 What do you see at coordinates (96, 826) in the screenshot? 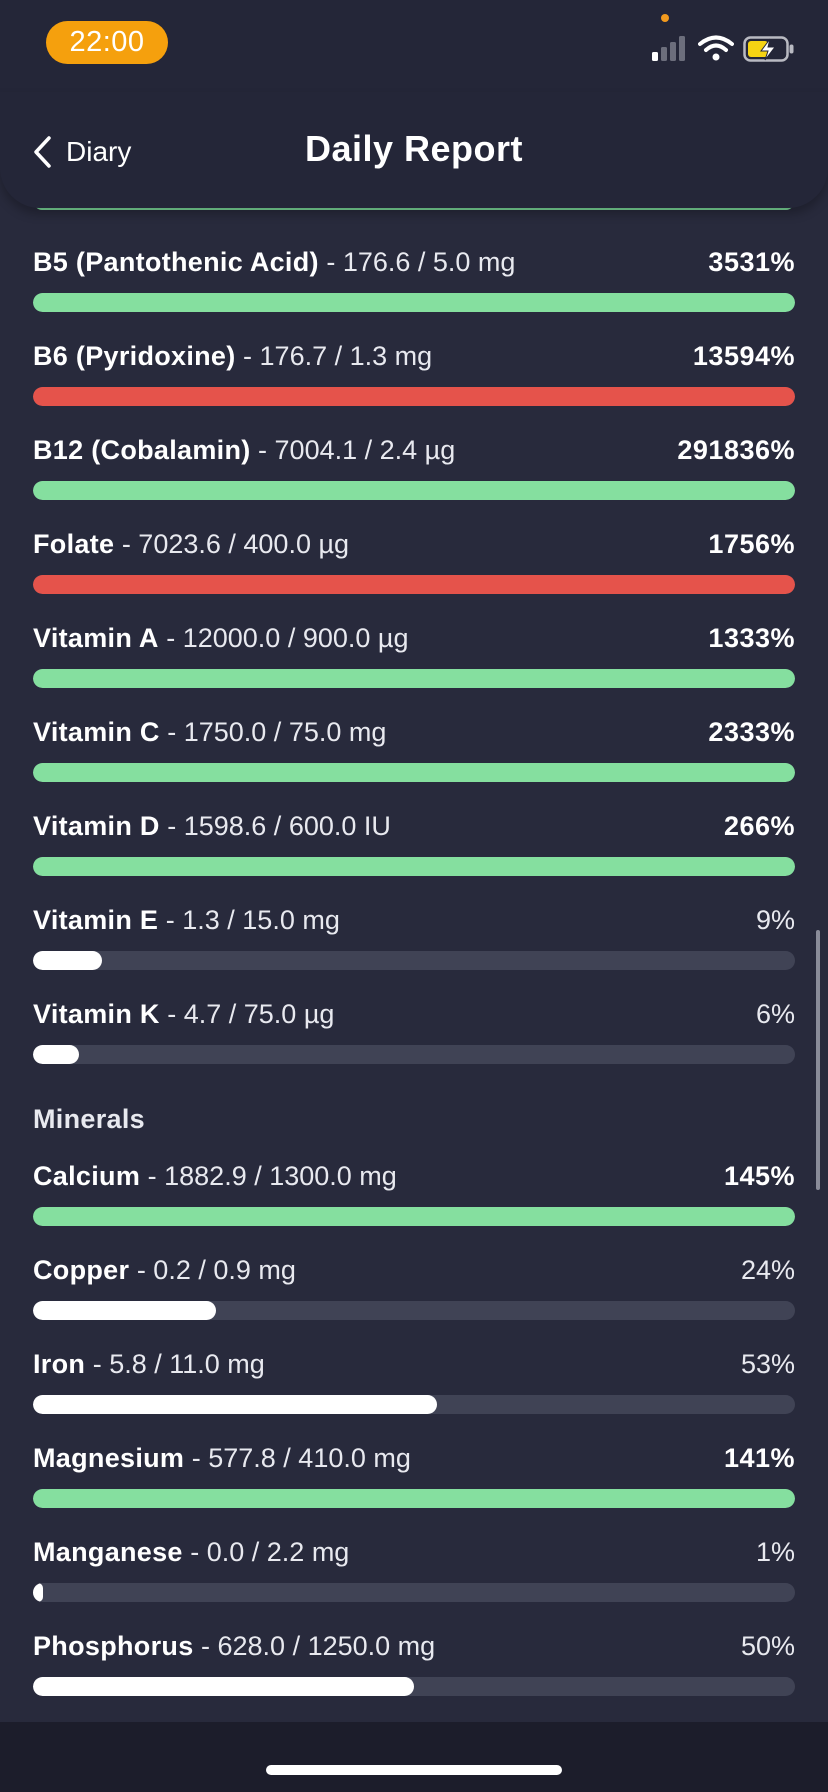
I see `nutrient-name: Vitamin D` at bounding box center [96, 826].